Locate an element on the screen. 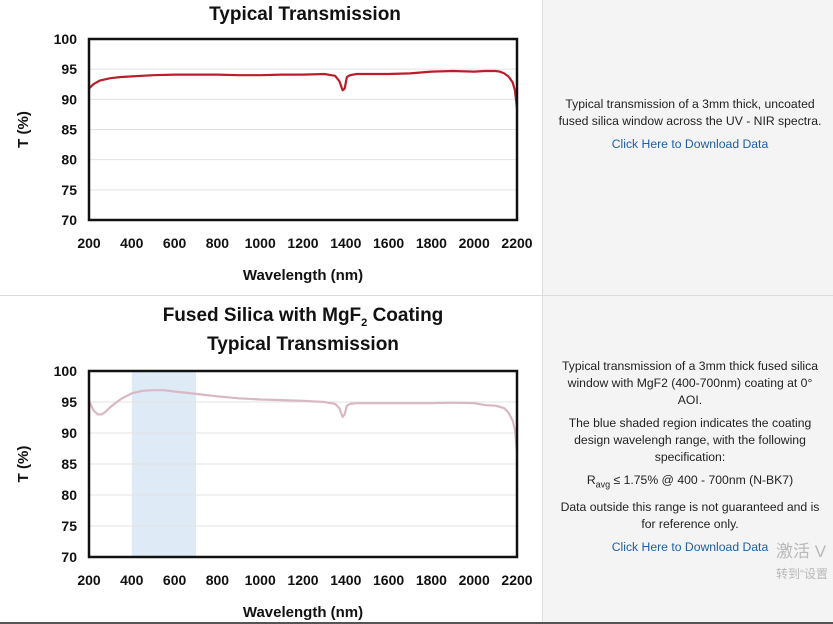 This screenshot has height=624, width=833. chart-title-end: Coating is located at coordinates (405, 315).